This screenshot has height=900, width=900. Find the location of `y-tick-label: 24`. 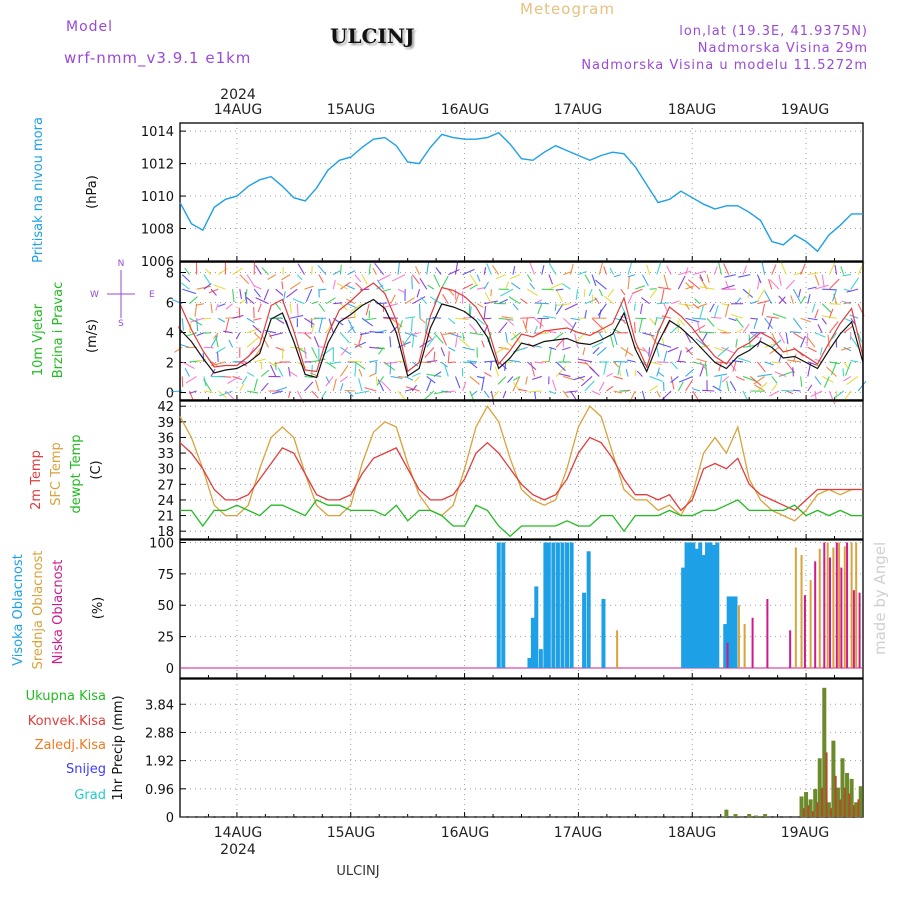

y-tick-label: 24 is located at coordinates (165, 501).